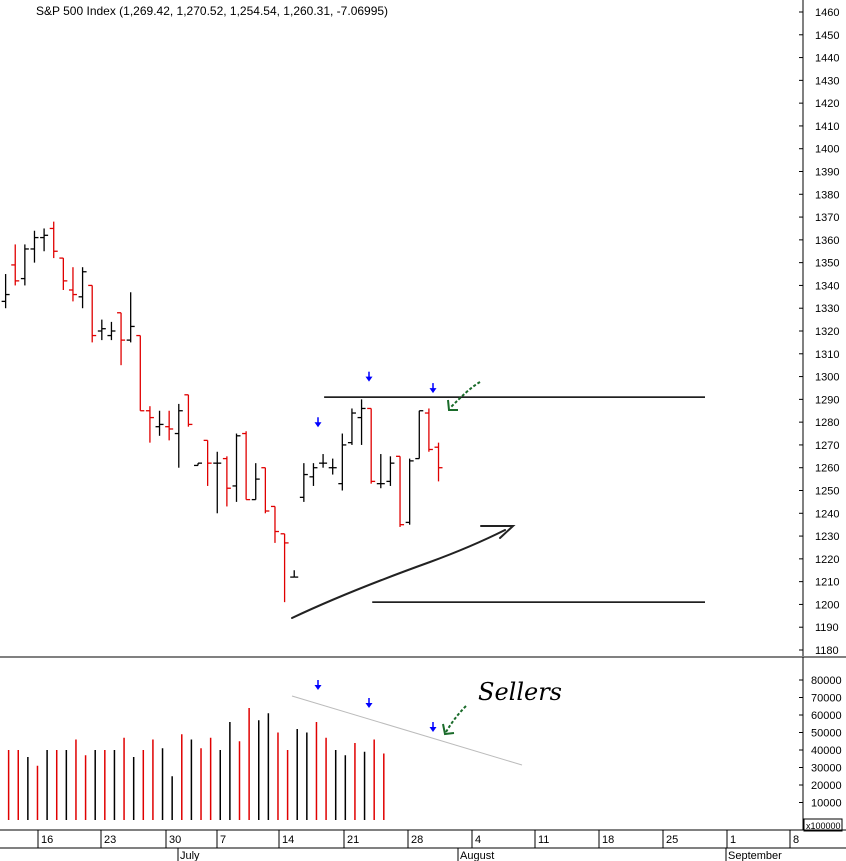 The width and height of the screenshot is (846, 861). I want to click on price-tick-label: 1360, so click(827, 241).